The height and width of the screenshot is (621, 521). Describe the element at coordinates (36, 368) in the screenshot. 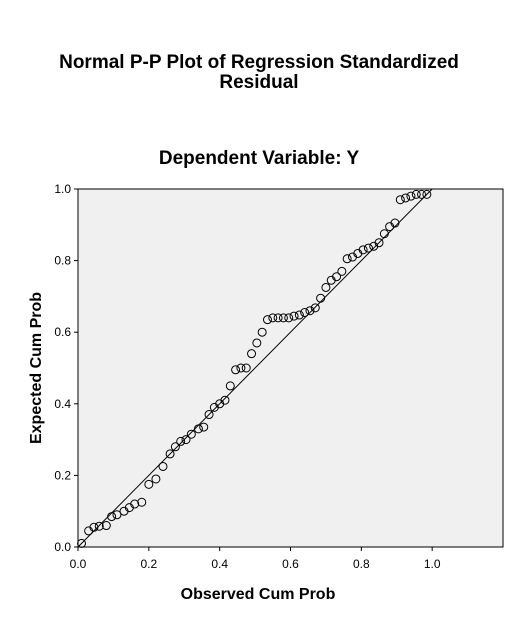

I see `y-axis-label: Expected Cum Prob` at that location.